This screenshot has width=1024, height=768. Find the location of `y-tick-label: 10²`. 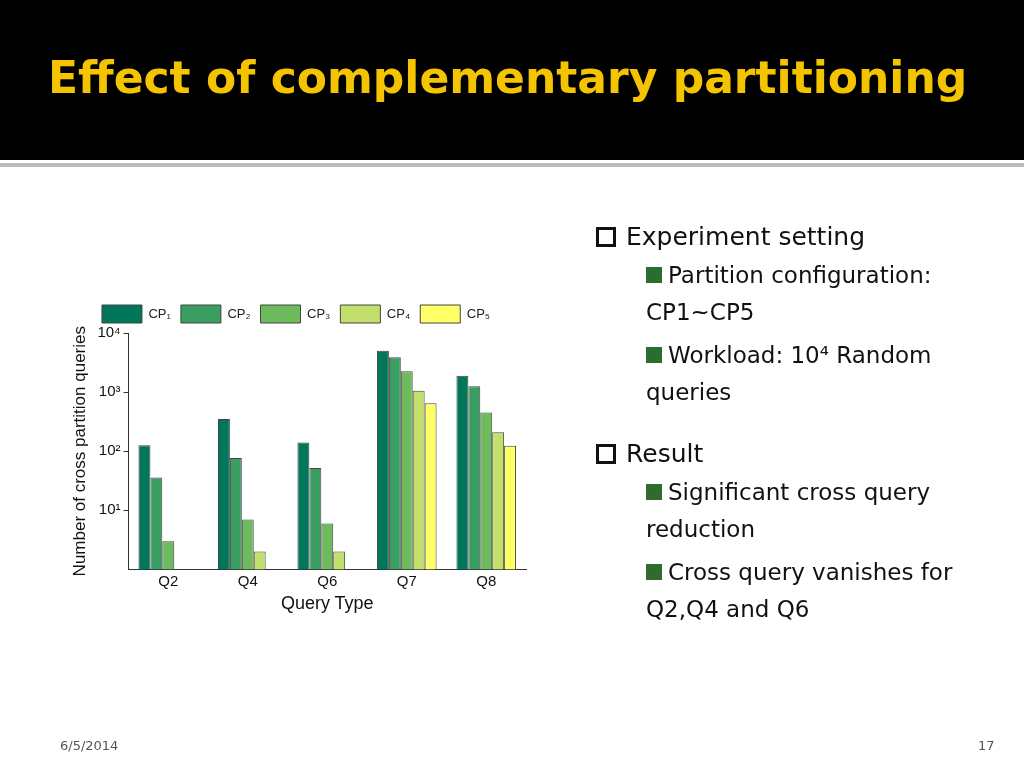

y-tick-label: 10² is located at coordinates (109, 450).